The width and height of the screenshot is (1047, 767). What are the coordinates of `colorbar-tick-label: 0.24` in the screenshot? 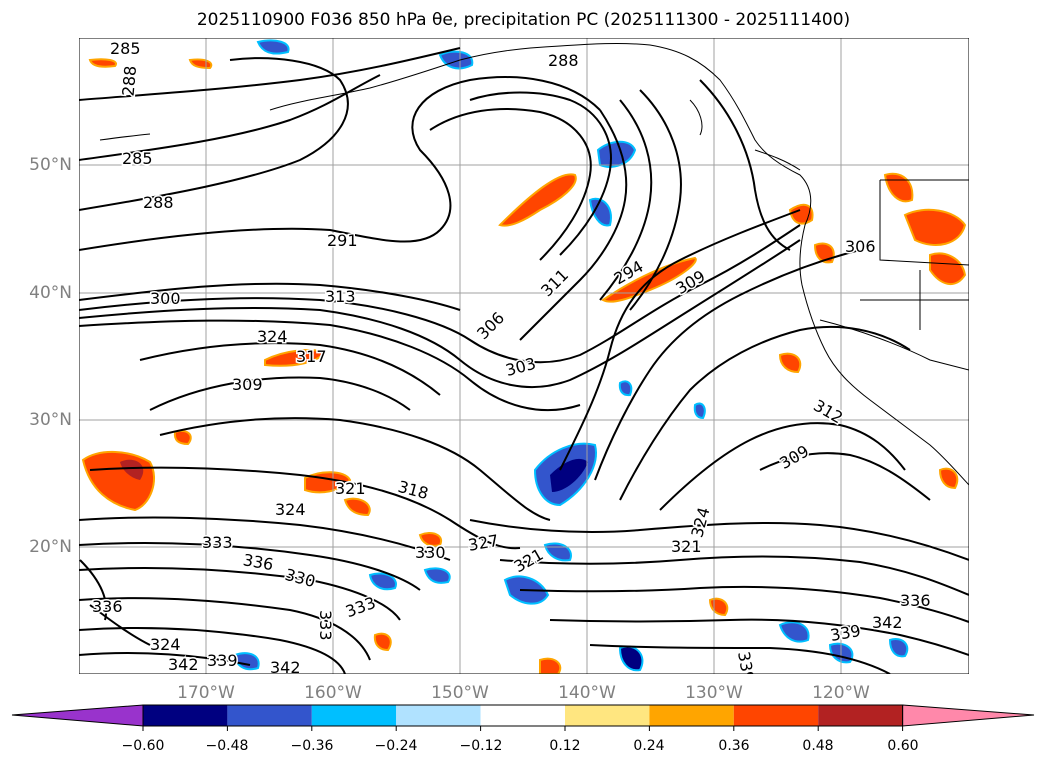 It's located at (649, 746).